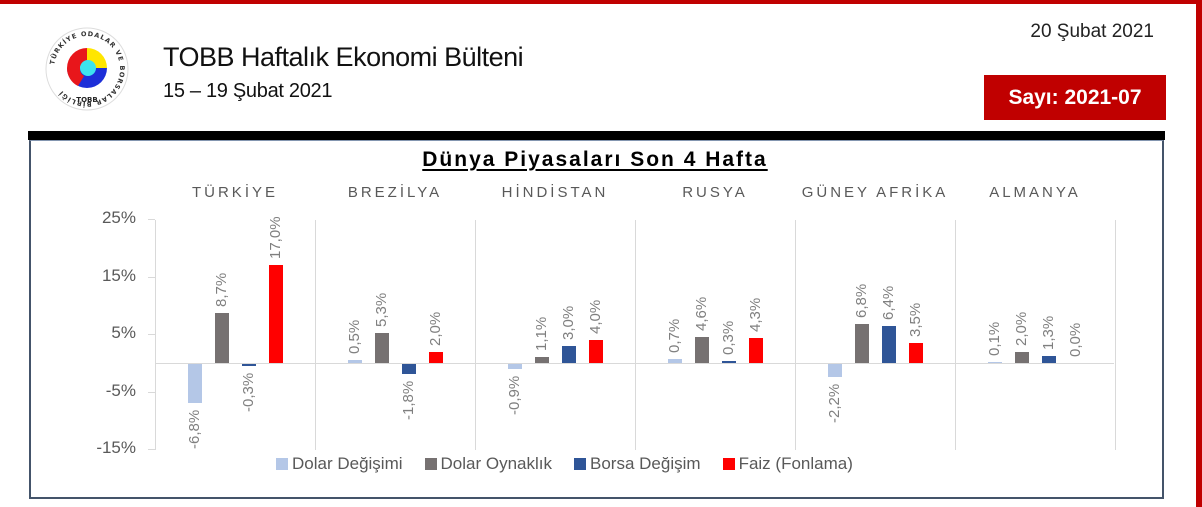 The width and height of the screenshot is (1202, 507). What do you see at coordinates (728, 338) in the screenshot?
I see `data-label: 0,3%` at bounding box center [728, 338].